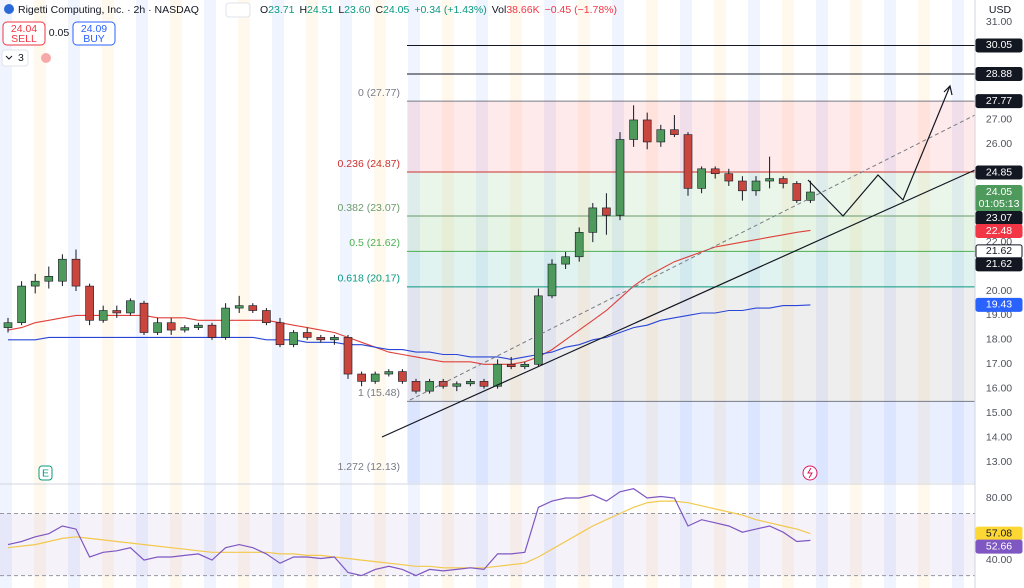 This screenshot has width=1024, height=588. Describe the element at coordinates (379, 393) in the screenshot. I see `fib-label: 1 (15.48)` at that location.